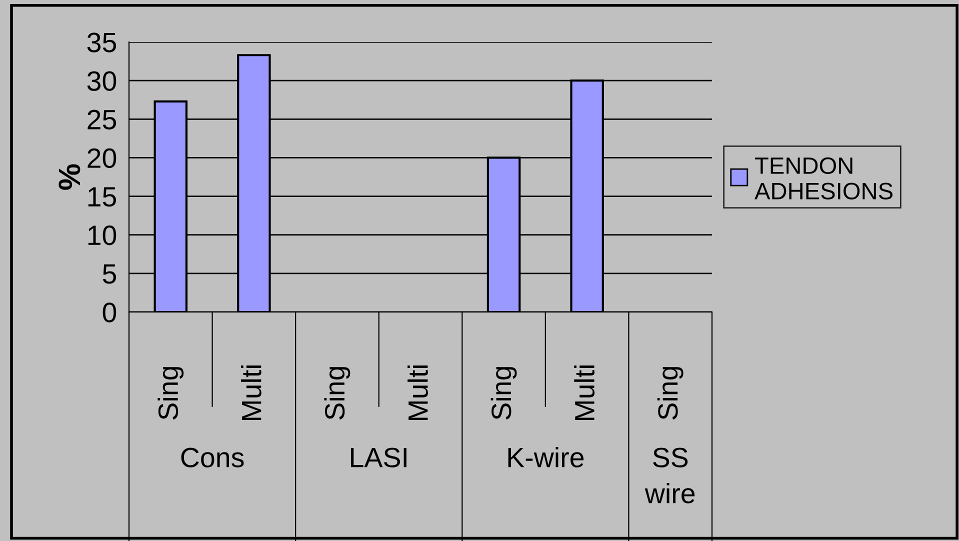  I want to click on y-tick-label: 20, so click(102, 158).